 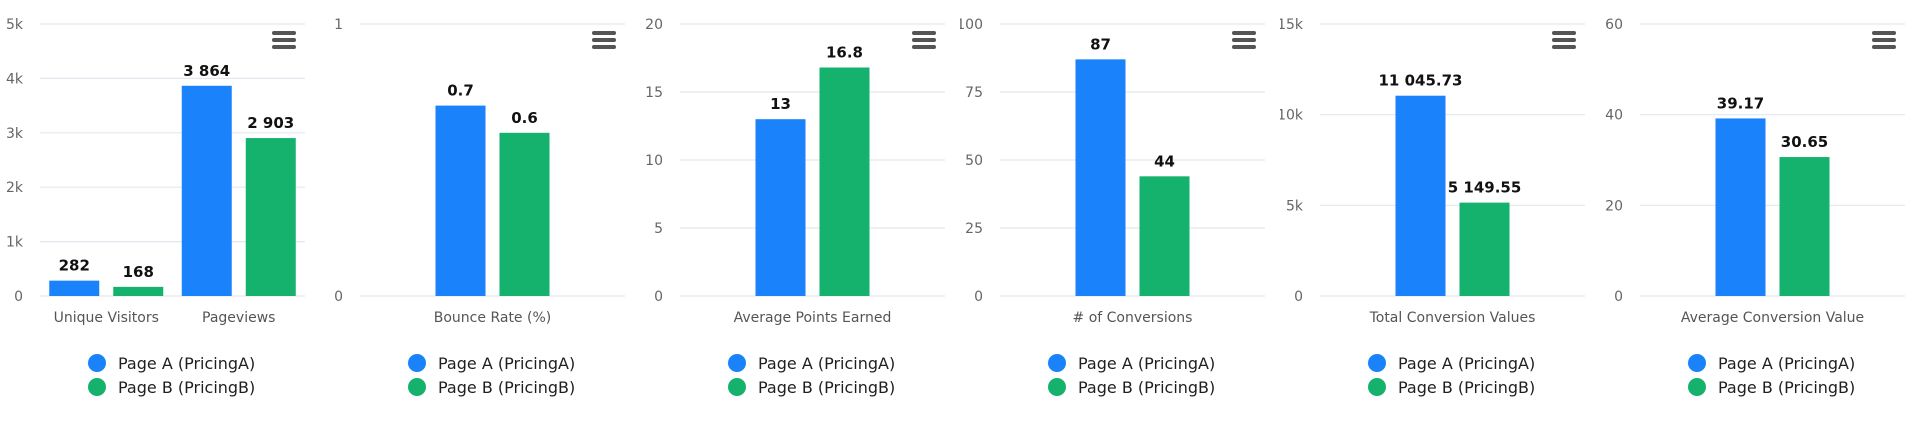 I want to click on data-label: 2 903, so click(x=270, y=123).